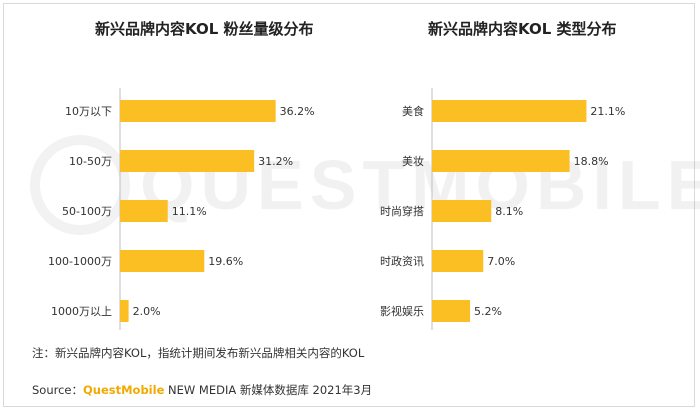 This screenshot has height=411, width=700. What do you see at coordinates (488, 311) in the screenshot?
I see `right-value-label-4: 5.2%` at bounding box center [488, 311].